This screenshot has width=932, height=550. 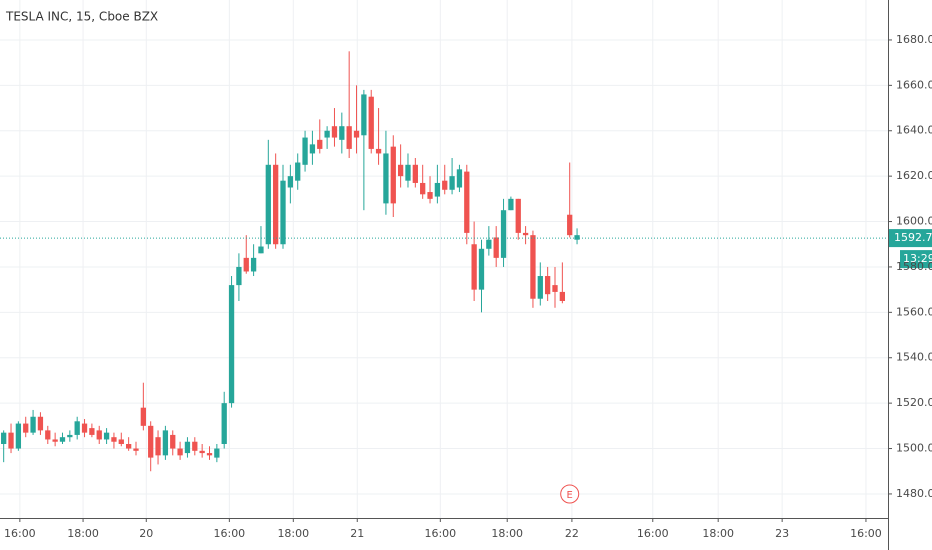 I want to click on y-tick-label: 1580.00, so click(x=914, y=266).